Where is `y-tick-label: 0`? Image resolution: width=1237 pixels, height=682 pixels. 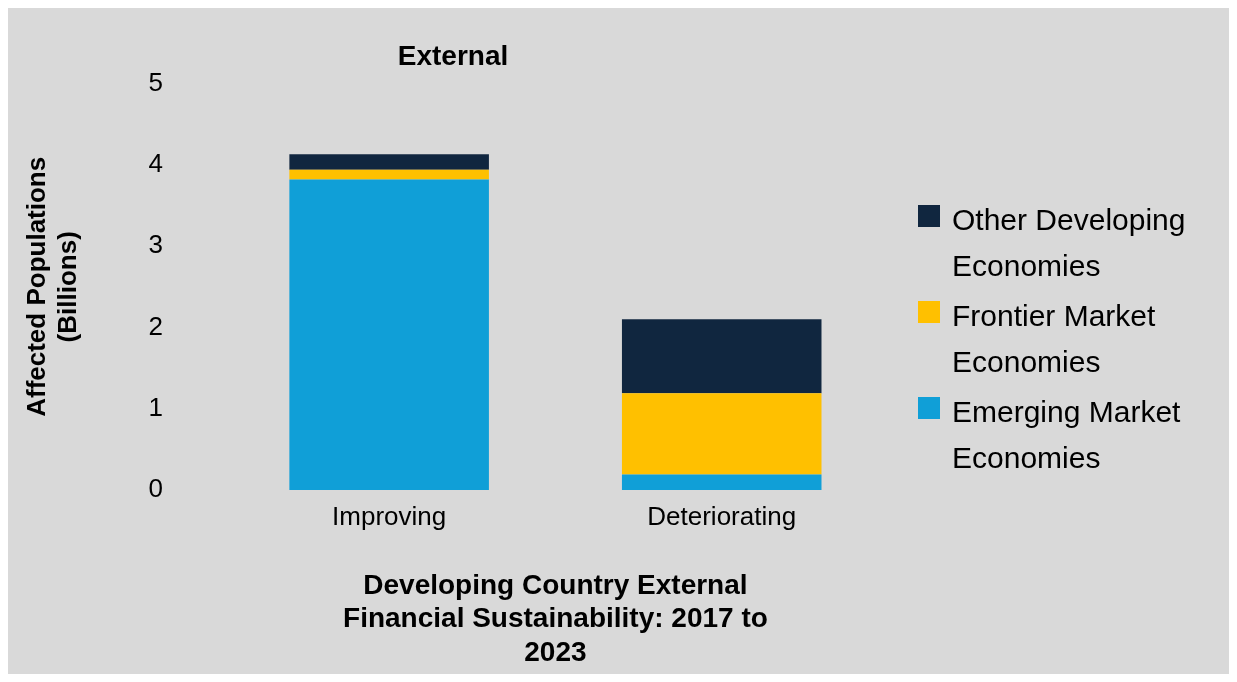
y-tick-label: 0 is located at coordinates (155, 488).